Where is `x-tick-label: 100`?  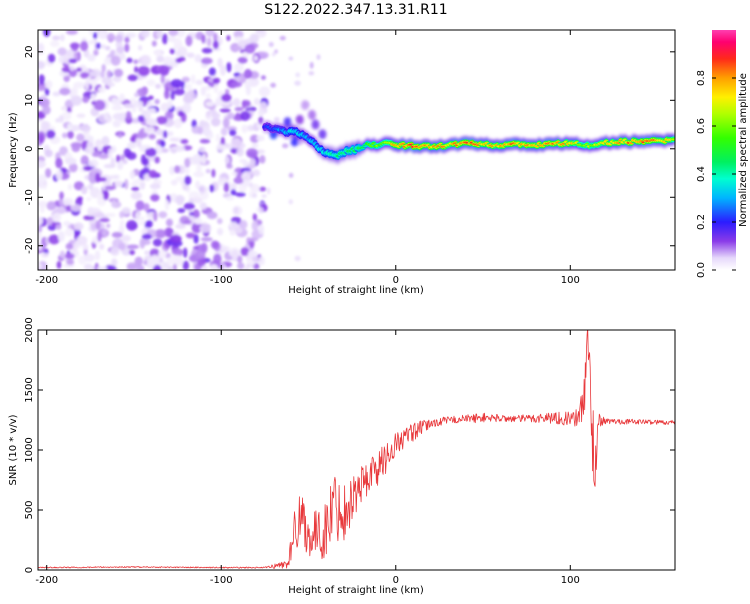
x-tick-label: 100 is located at coordinates (570, 580).